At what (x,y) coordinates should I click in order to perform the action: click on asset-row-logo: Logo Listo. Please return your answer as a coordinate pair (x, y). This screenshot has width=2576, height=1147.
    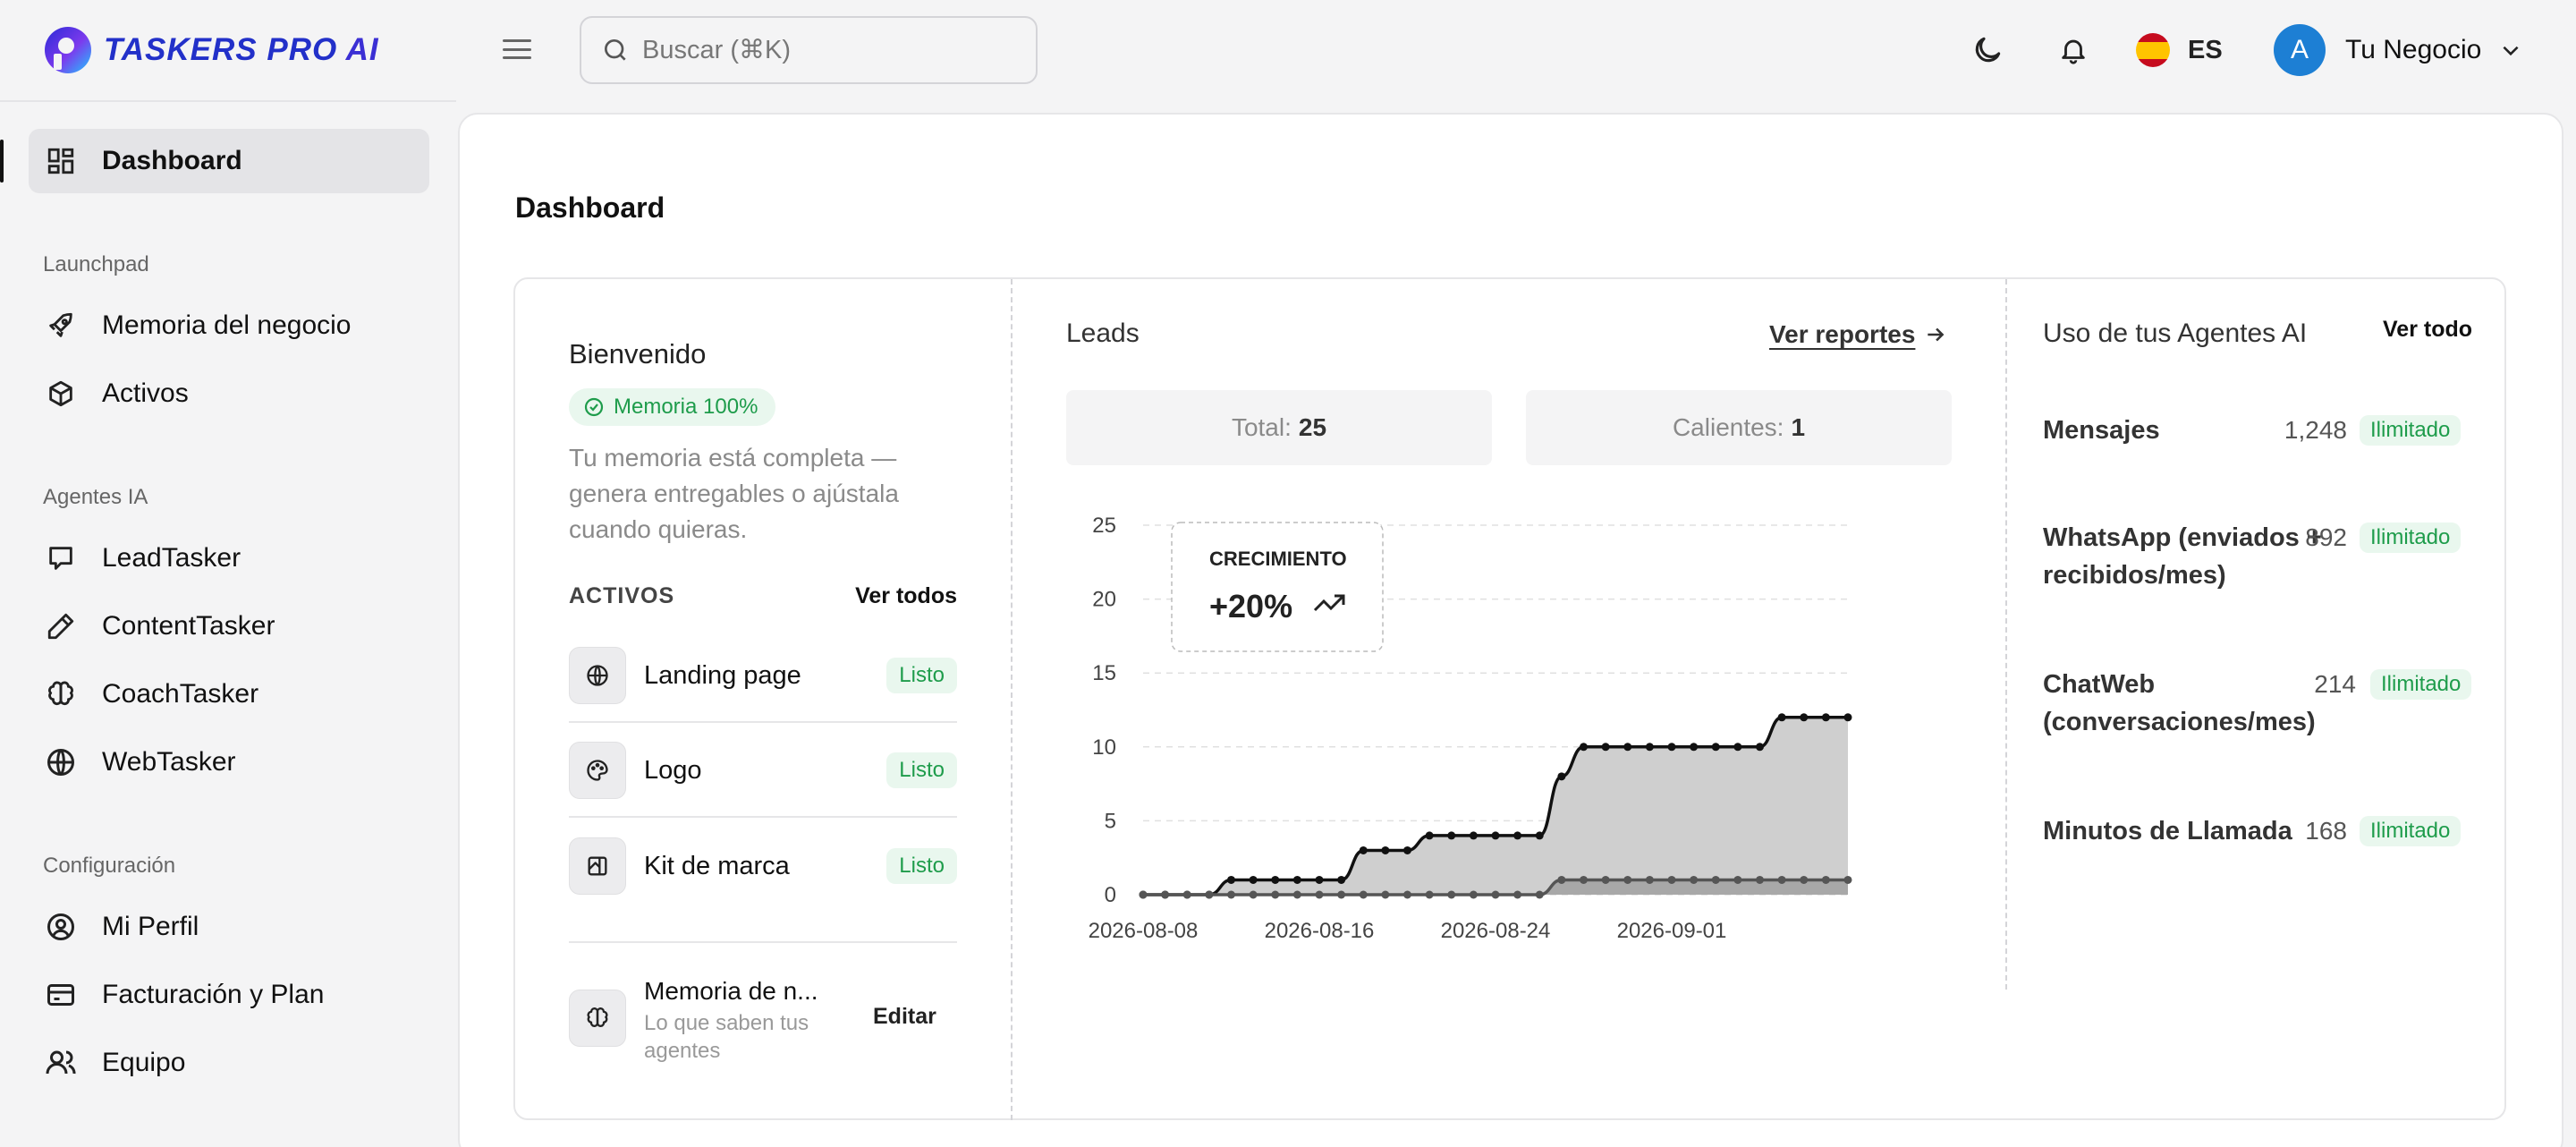
    Looking at the image, I should click on (763, 771).